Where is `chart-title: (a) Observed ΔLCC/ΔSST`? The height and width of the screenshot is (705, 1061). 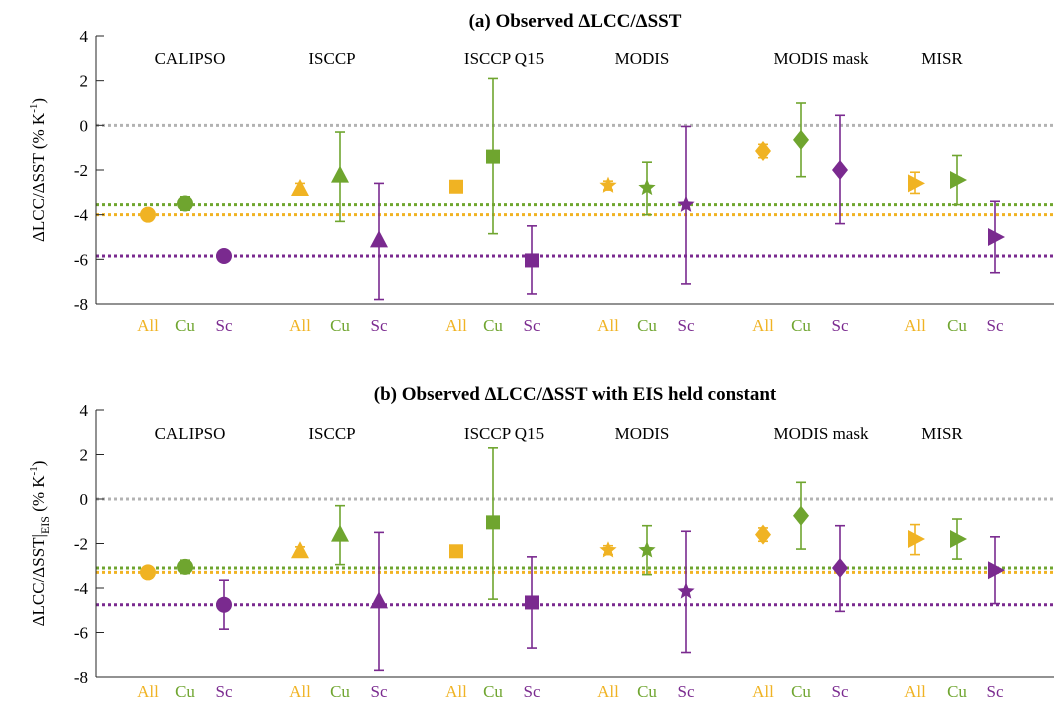
chart-title: (a) Observed ΔLCC/ΔSST is located at coordinates (575, 21).